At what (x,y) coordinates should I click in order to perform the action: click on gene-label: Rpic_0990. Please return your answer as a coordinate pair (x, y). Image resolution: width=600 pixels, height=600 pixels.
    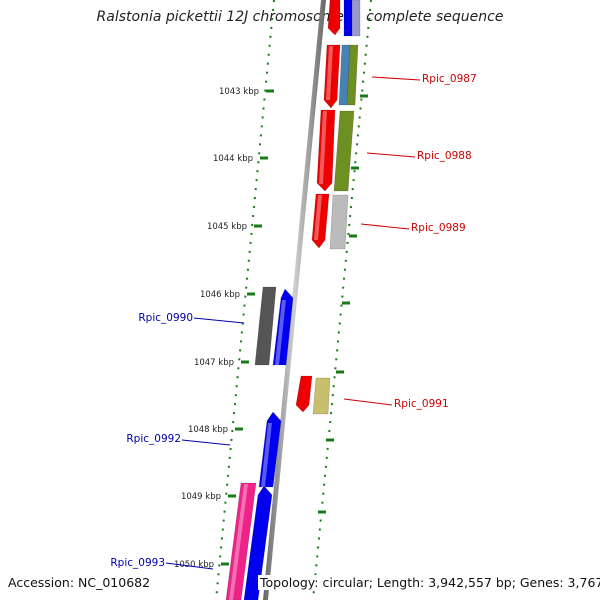
    Looking at the image, I should click on (165, 318).